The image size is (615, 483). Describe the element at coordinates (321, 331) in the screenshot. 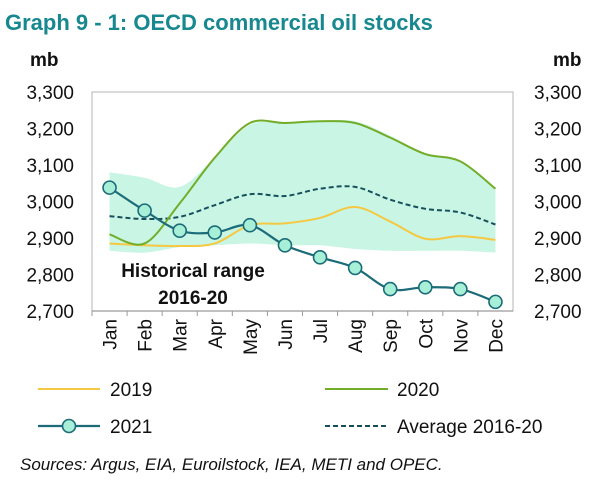

I see `x-tick-label: Jul` at that location.